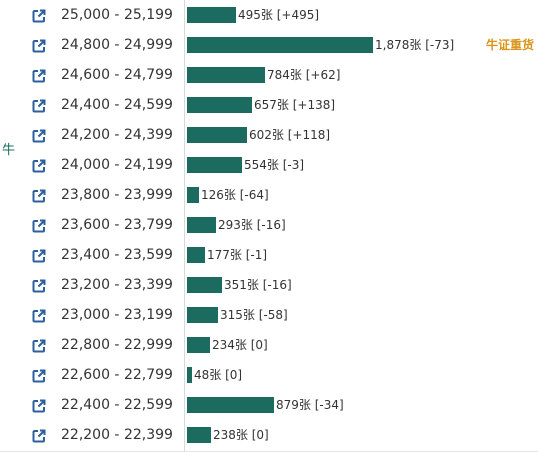 The height and width of the screenshot is (452, 538). What do you see at coordinates (117, 405) in the screenshot?
I see `price-range-label: 22,400 - 22,599` at bounding box center [117, 405].